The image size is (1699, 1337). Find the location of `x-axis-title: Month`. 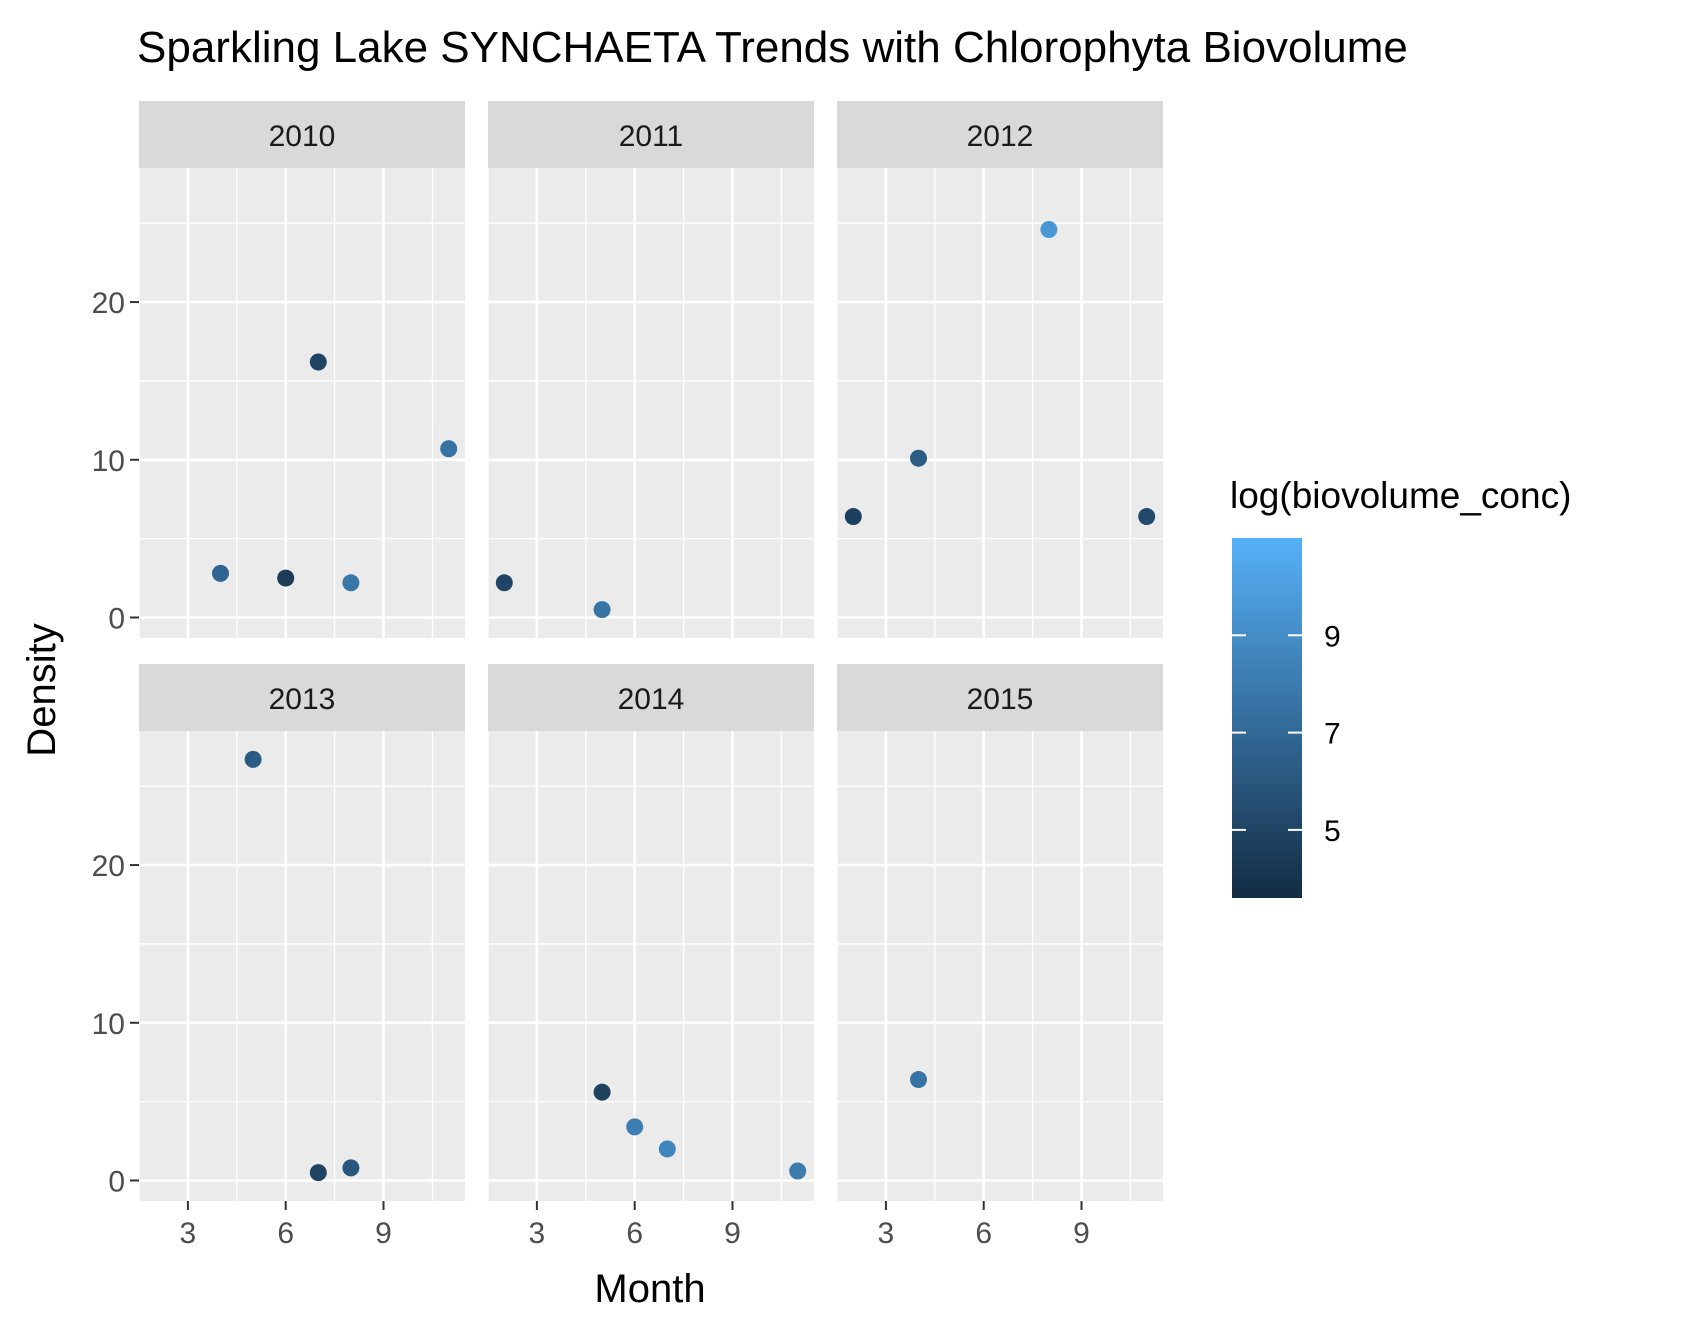

x-axis-title: Month is located at coordinates (649, 1289).